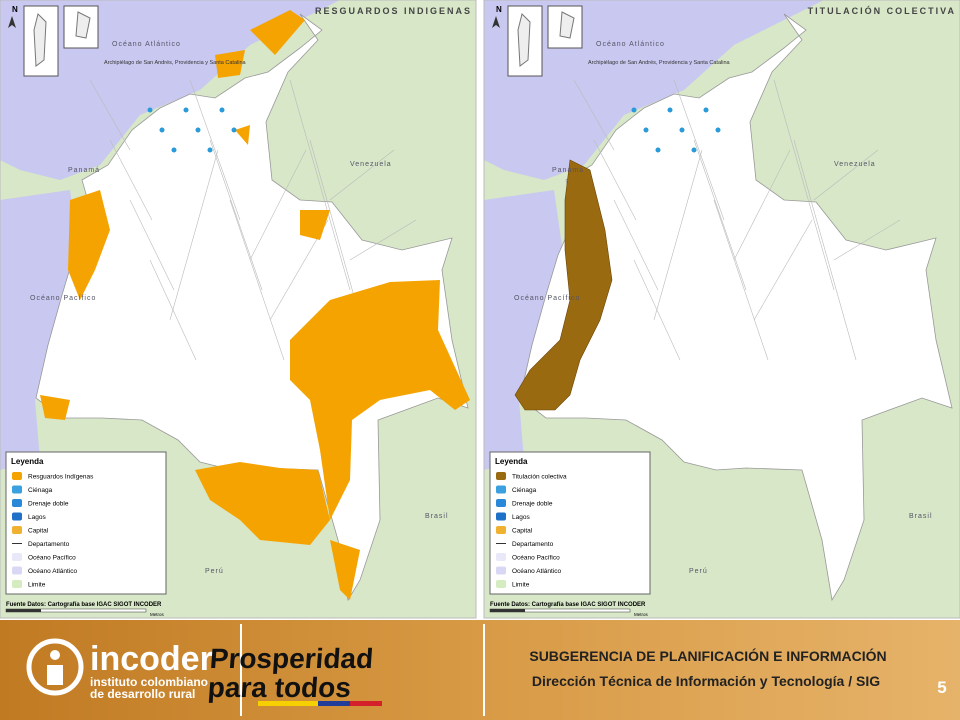  Describe the element at coordinates (49, 544) in the screenshot. I see `legend-item: Departamento` at that location.